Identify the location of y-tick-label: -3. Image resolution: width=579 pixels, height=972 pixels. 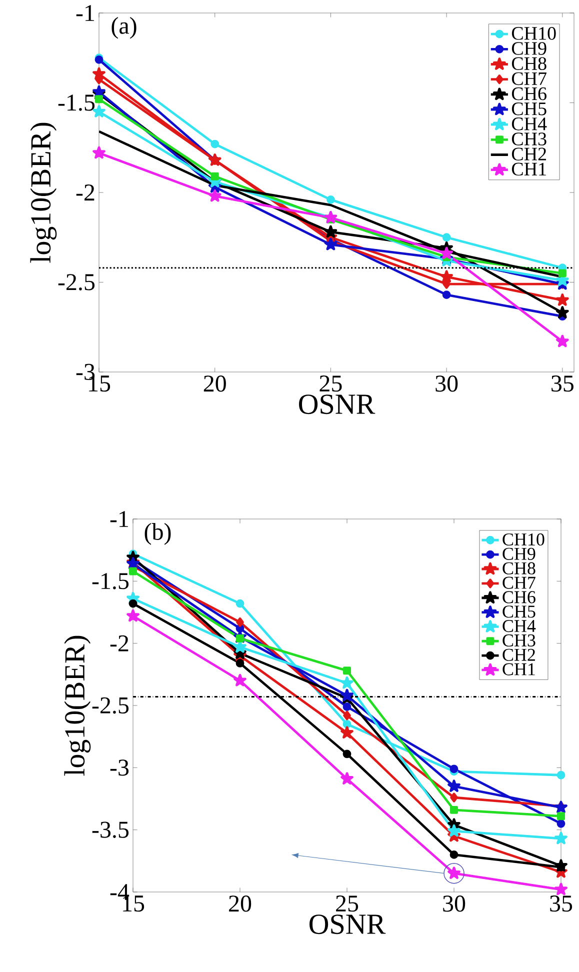
(119, 768).